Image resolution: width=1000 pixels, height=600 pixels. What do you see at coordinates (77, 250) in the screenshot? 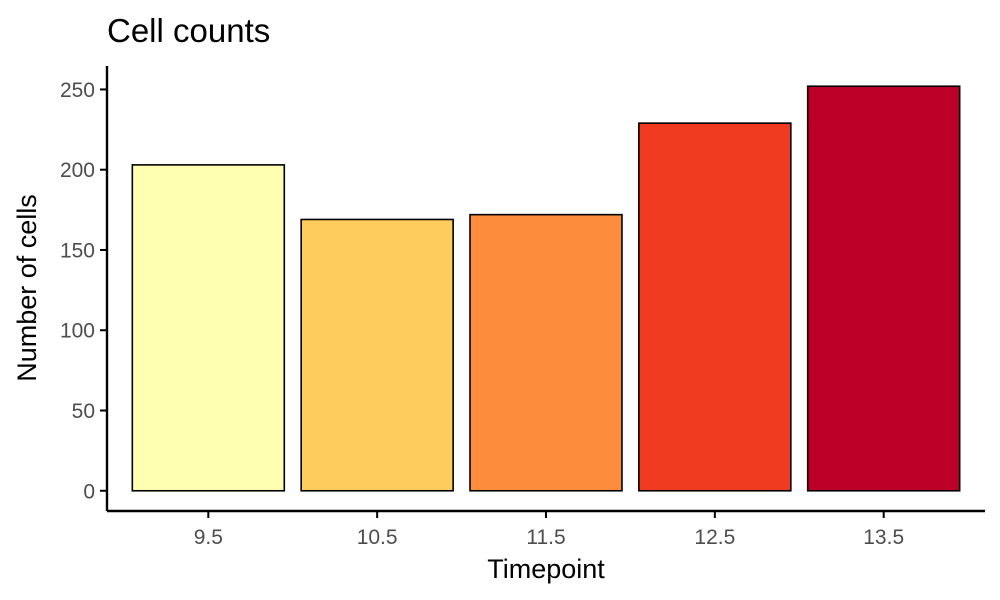
I see `y-tick-label: 150` at bounding box center [77, 250].